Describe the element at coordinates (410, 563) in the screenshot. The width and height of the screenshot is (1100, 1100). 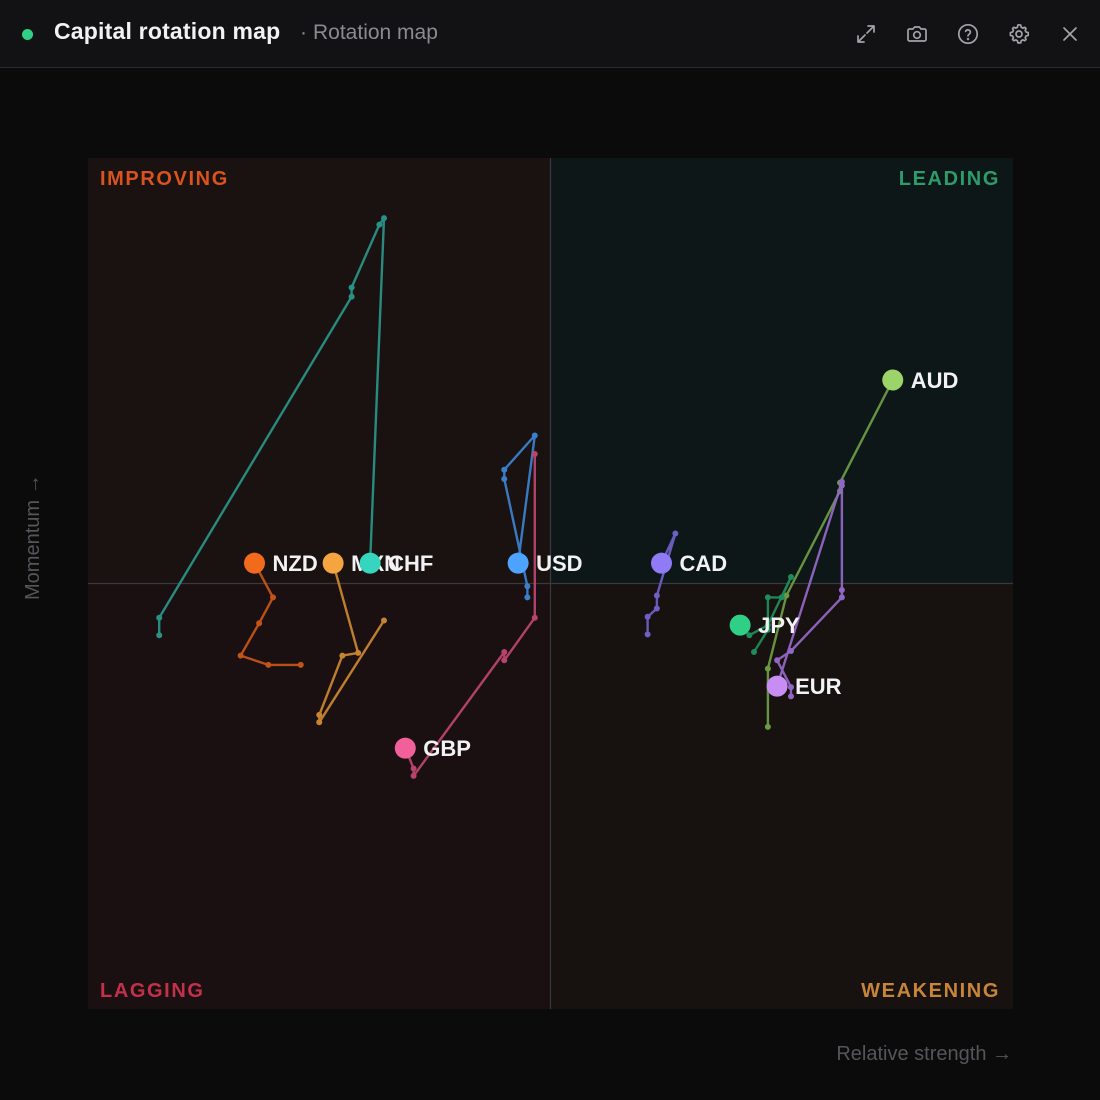
I see `series-label-chf: CHF` at that location.